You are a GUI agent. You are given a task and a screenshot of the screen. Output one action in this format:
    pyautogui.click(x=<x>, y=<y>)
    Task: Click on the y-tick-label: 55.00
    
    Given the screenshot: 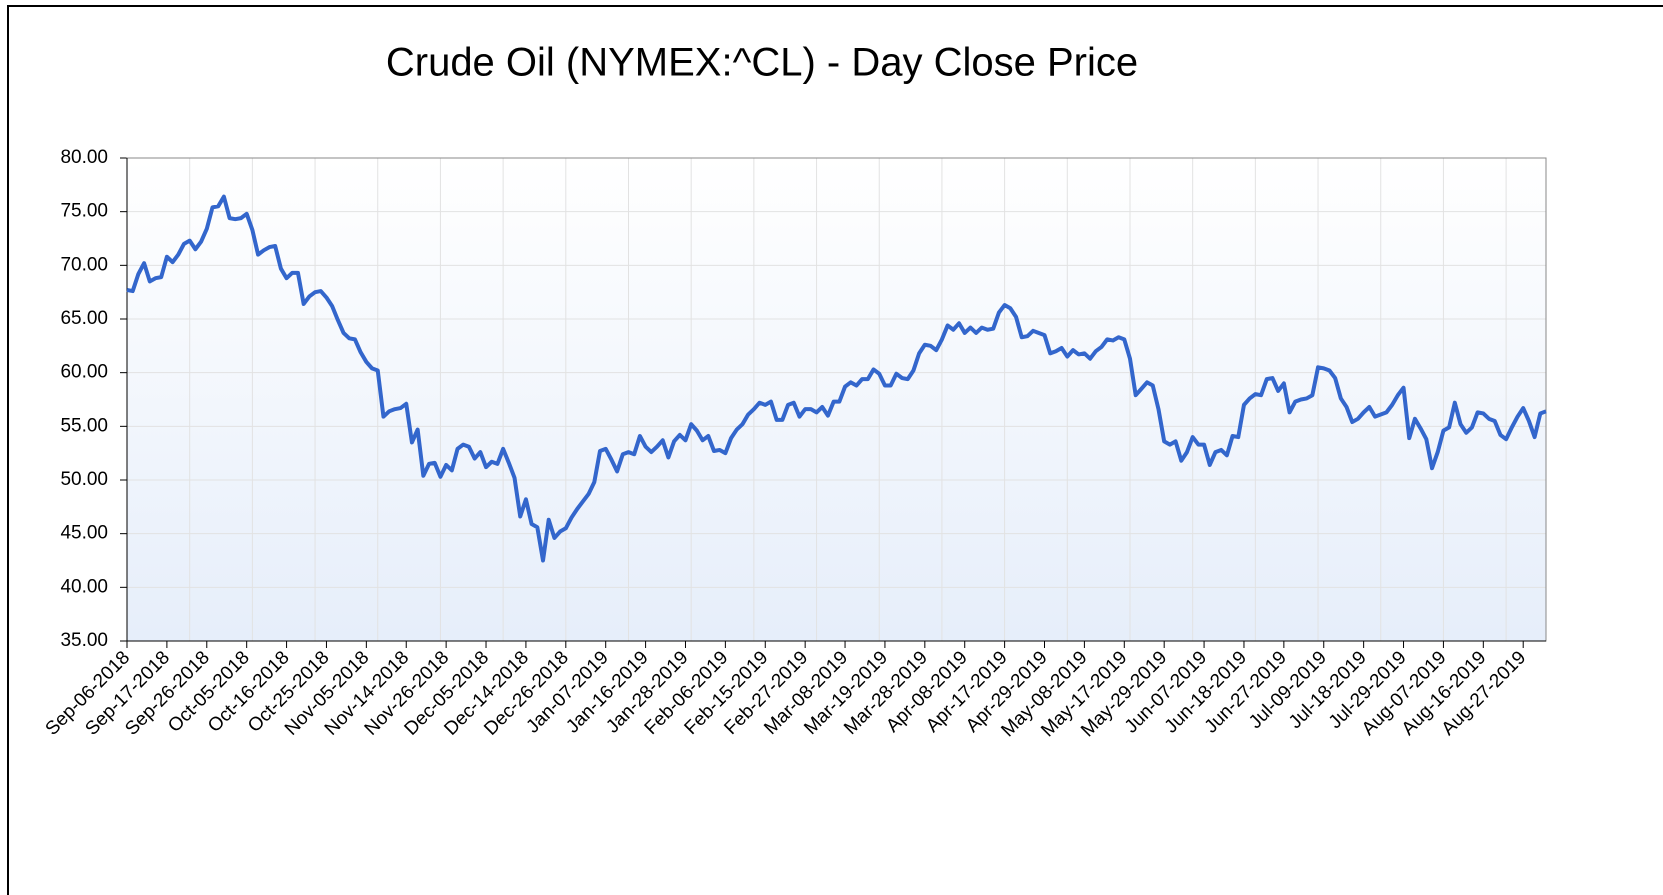 What is the action you would take?
    pyautogui.click(x=84, y=425)
    